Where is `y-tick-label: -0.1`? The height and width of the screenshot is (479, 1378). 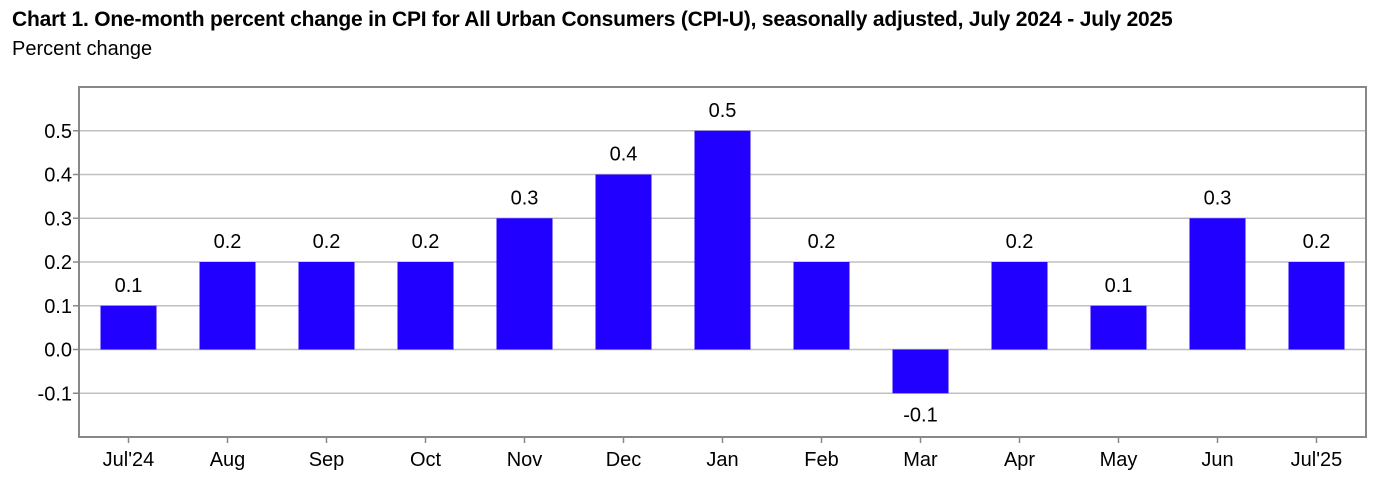
y-tick-label: -0.1 is located at coordinates (55, 394).